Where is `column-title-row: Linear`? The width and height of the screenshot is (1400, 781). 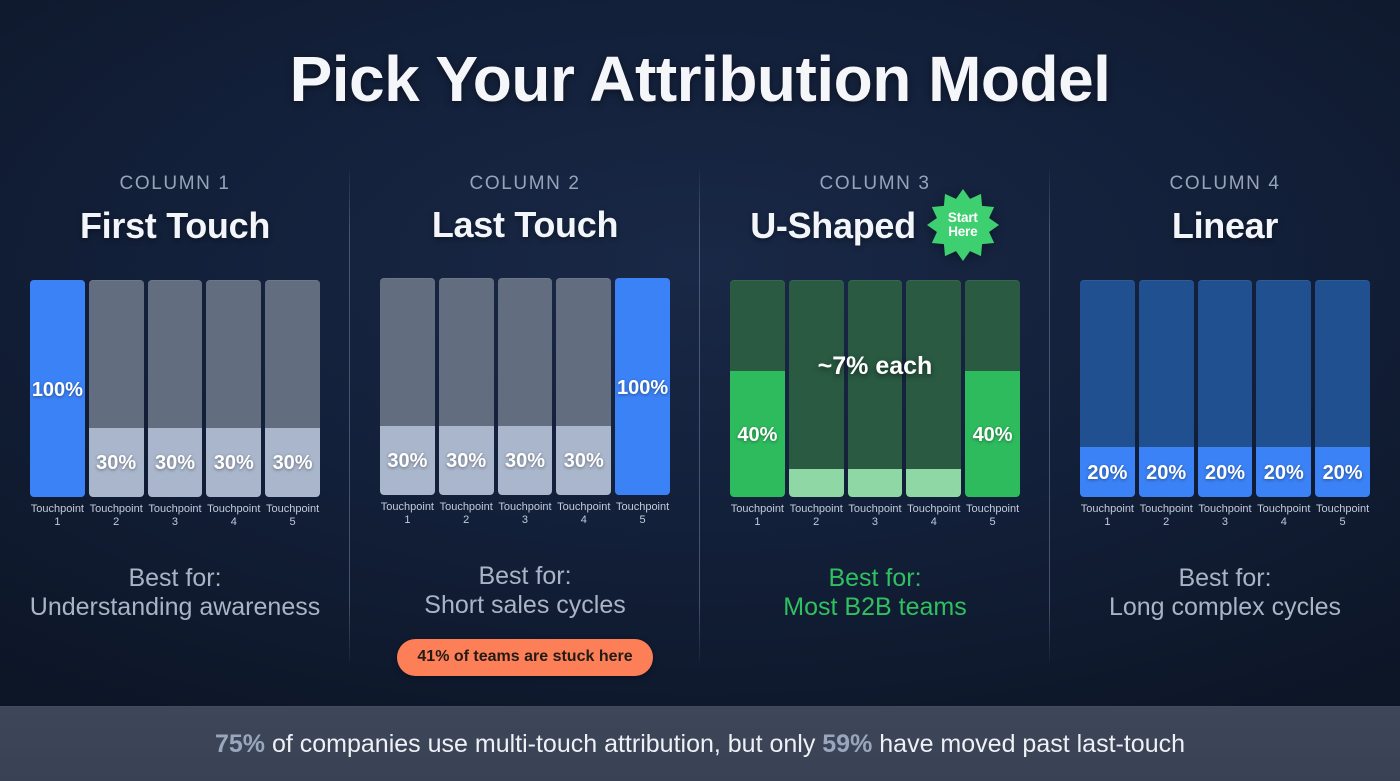
column-title-row: Linear is located at coordinates (1225, 226).